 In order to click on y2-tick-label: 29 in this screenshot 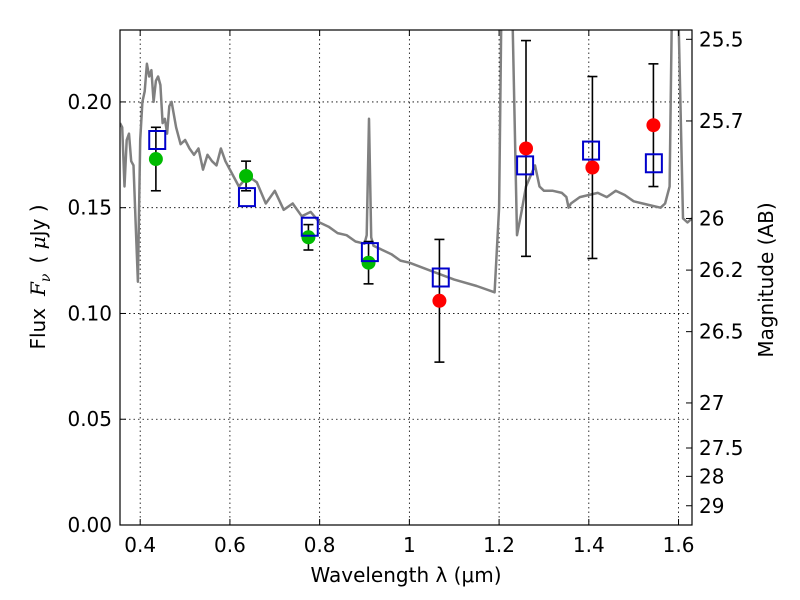, I will do `click(711, 506)`.